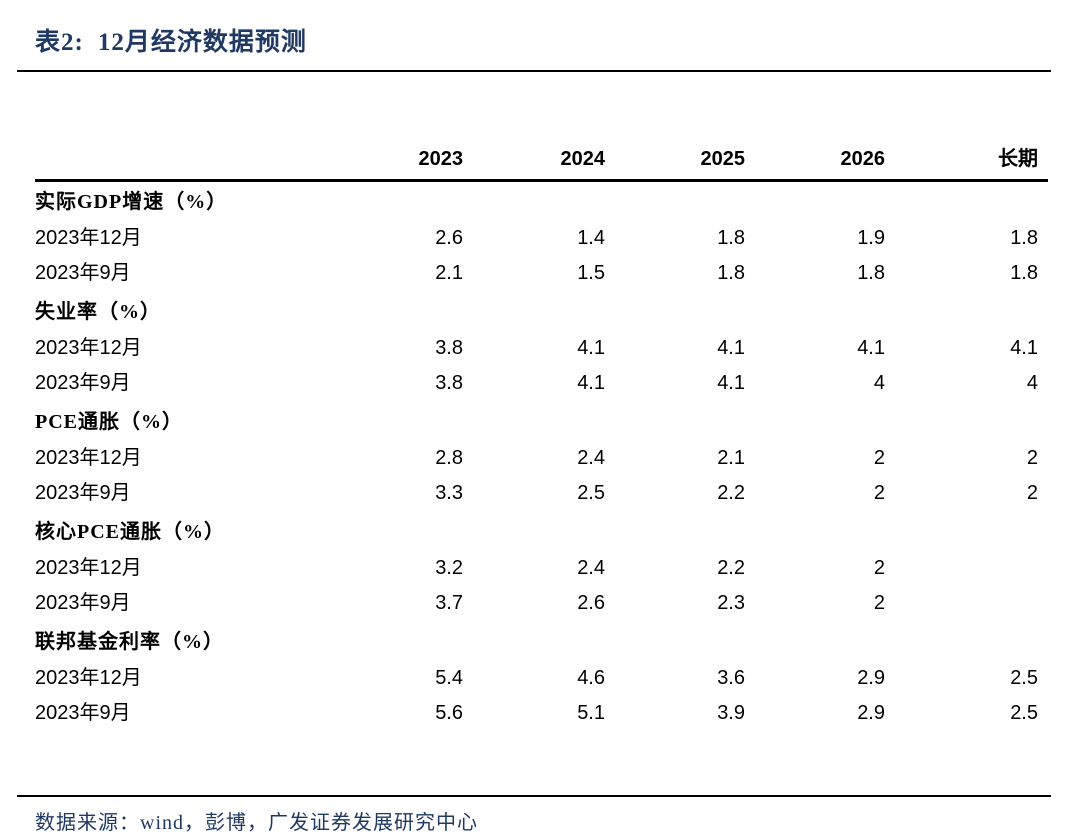  I want to click on column-header-rowlabel, so click(184, 162).